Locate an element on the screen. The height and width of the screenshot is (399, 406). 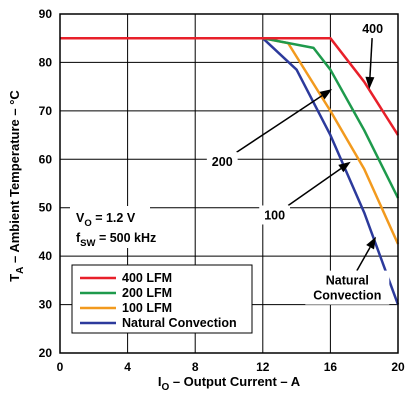
legend-label-natural: Natural Convection is located at coordinates (179, 323).